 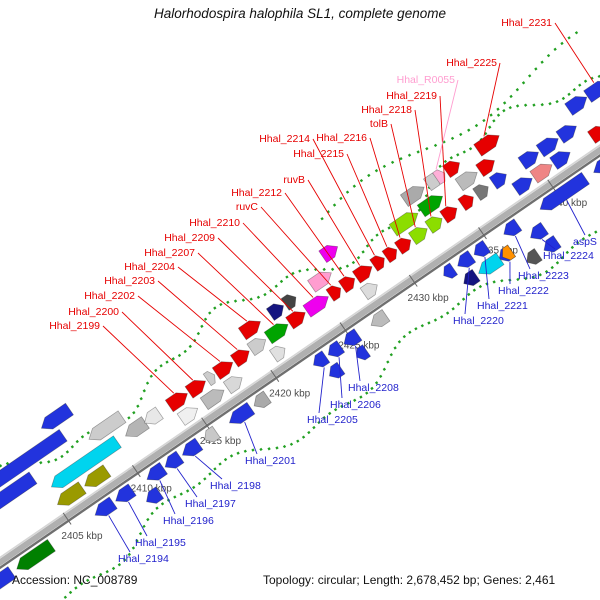 What do you see at coordinates (129, 281) in the screenshot?
I see `gene-label: Hhal_2203` at bounding box center [129, 281].